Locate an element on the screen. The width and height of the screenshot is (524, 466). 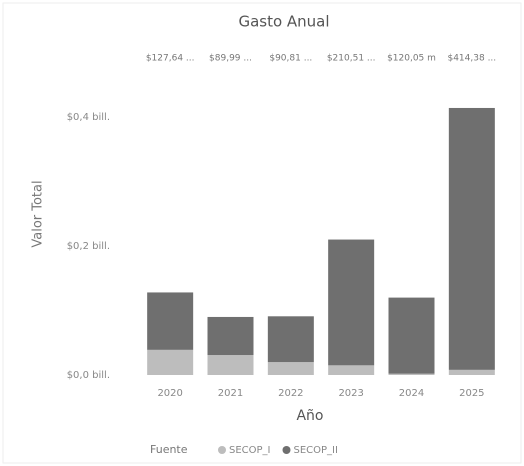
legend-label: SECOP_II is located at coordinates (316, 450).